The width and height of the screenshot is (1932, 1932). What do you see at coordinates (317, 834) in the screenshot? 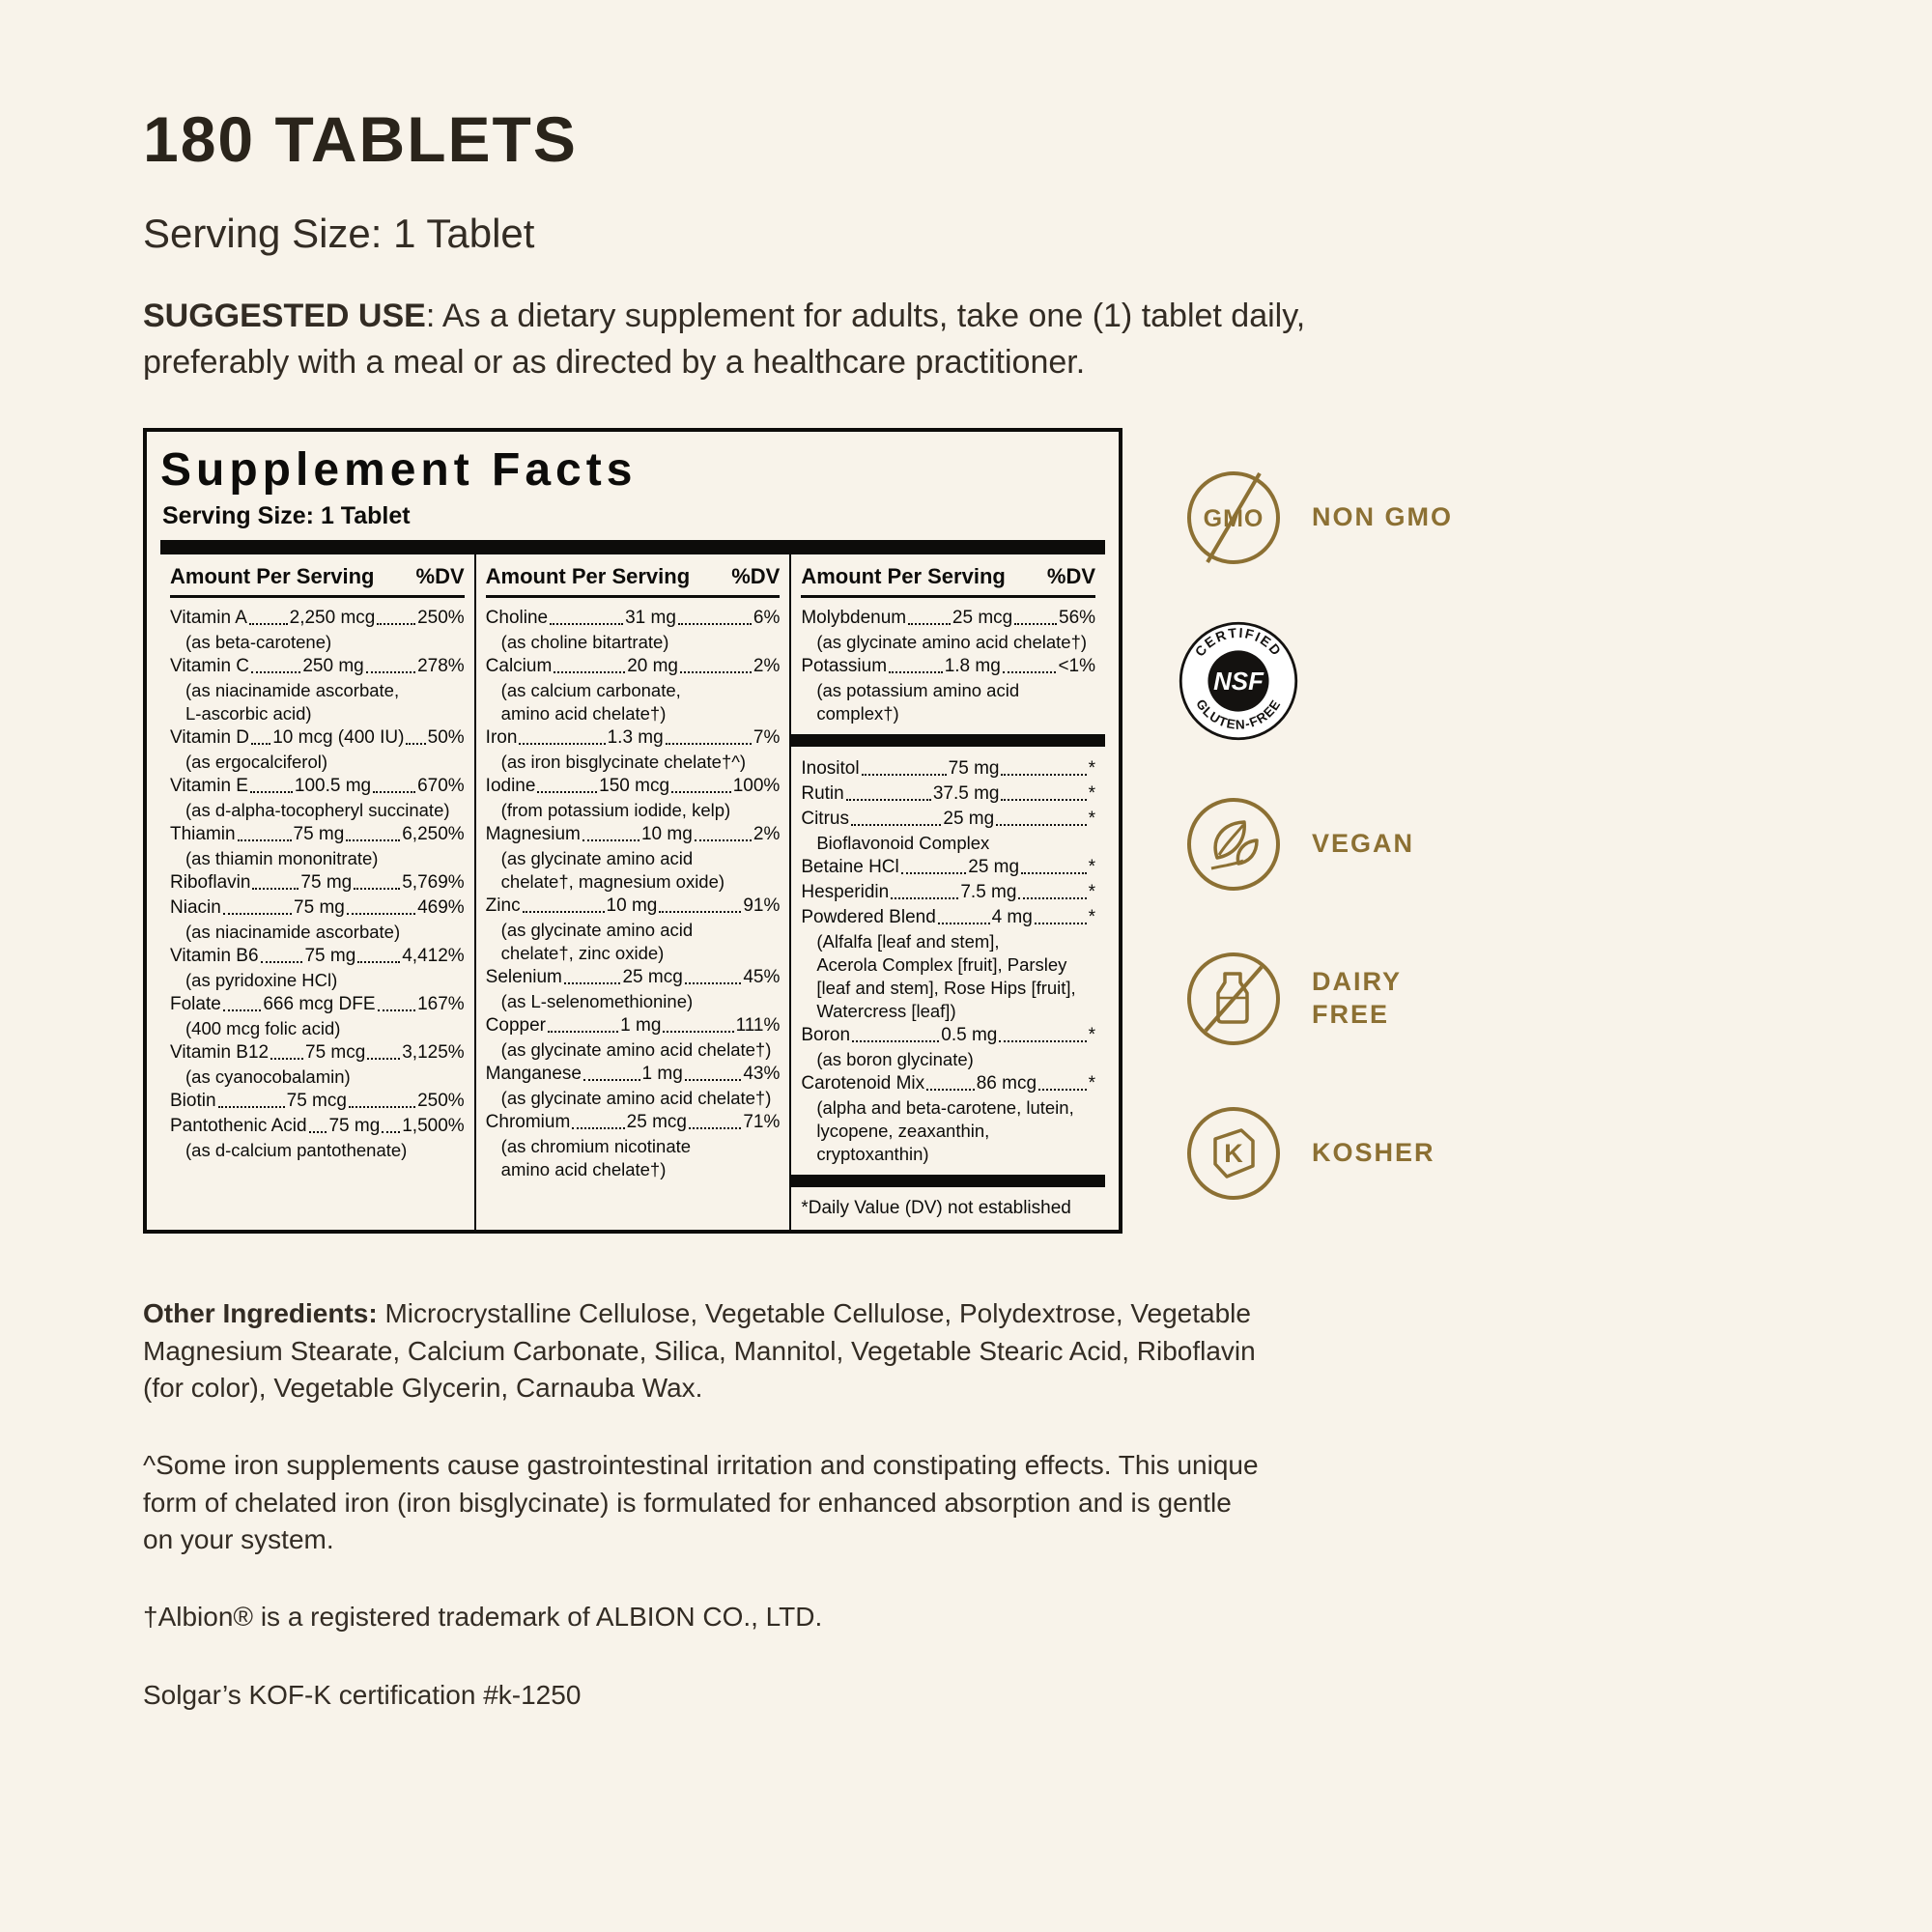
I see `nutrient-row: Thiamin 75 mg 6,250%` at bounding box center [317, 834].